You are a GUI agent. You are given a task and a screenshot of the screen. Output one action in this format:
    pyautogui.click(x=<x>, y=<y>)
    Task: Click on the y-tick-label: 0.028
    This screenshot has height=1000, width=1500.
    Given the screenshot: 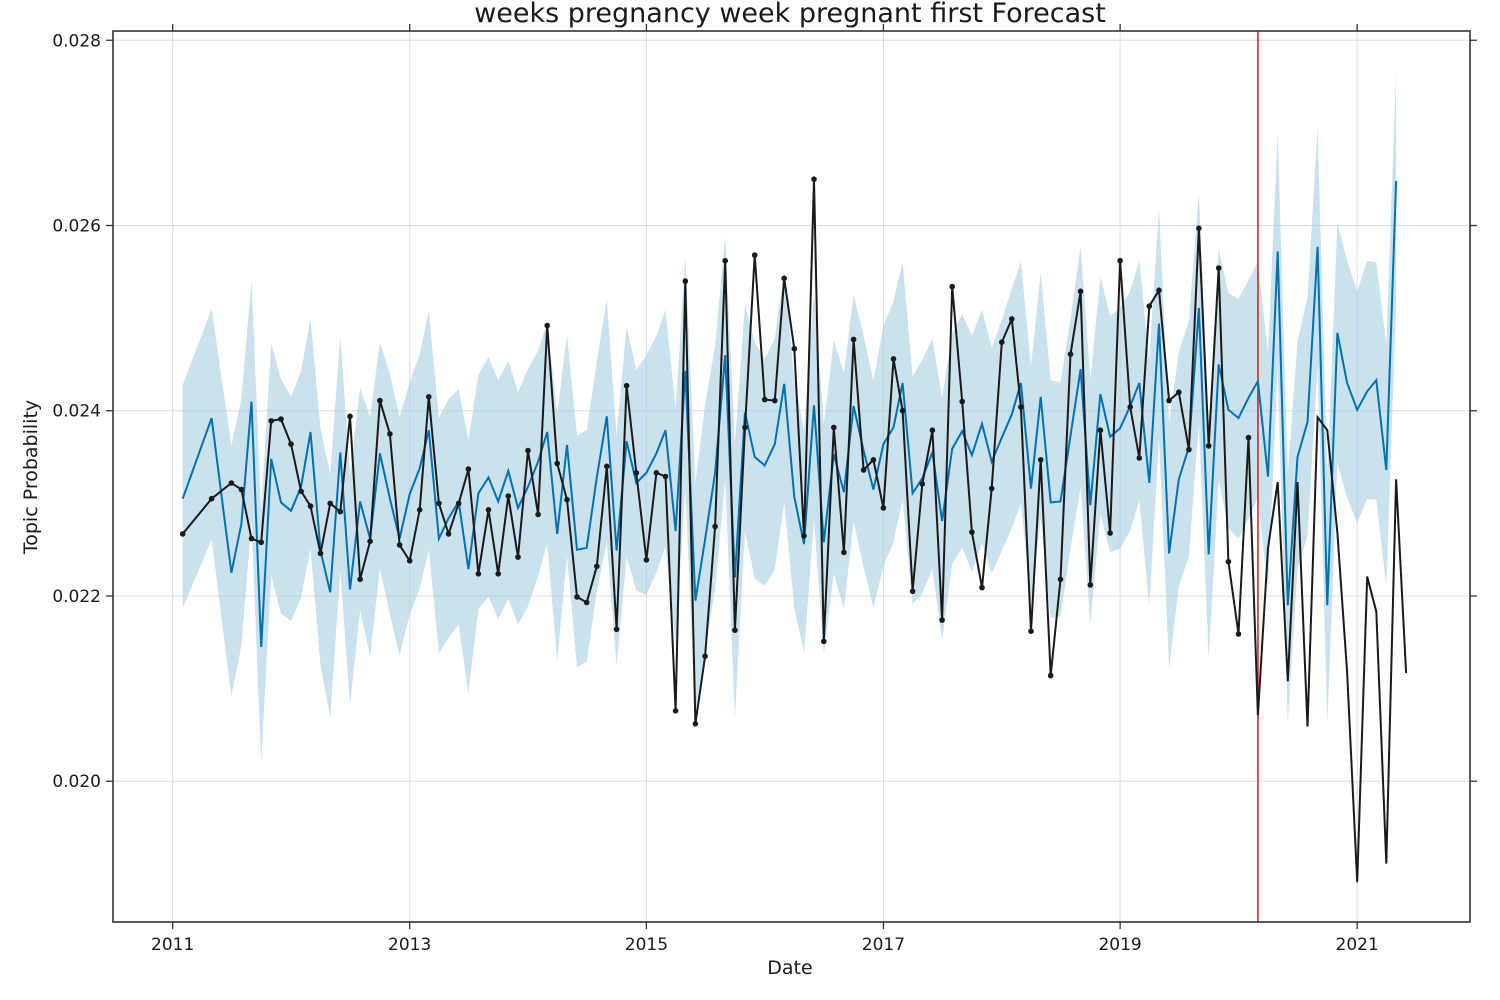 What is the action you would take?
    pyautogui.click(x=76, y=41)
    